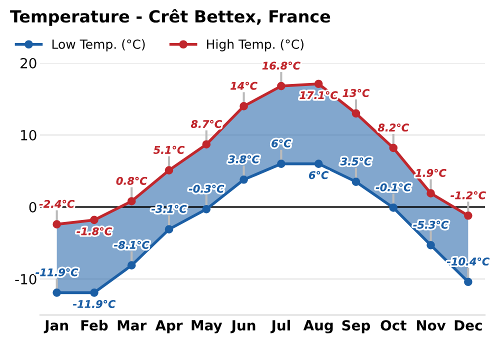 The height and width of the screenshot is (350, 500). I want to click on data-label: 13°C, so click(356, 93).